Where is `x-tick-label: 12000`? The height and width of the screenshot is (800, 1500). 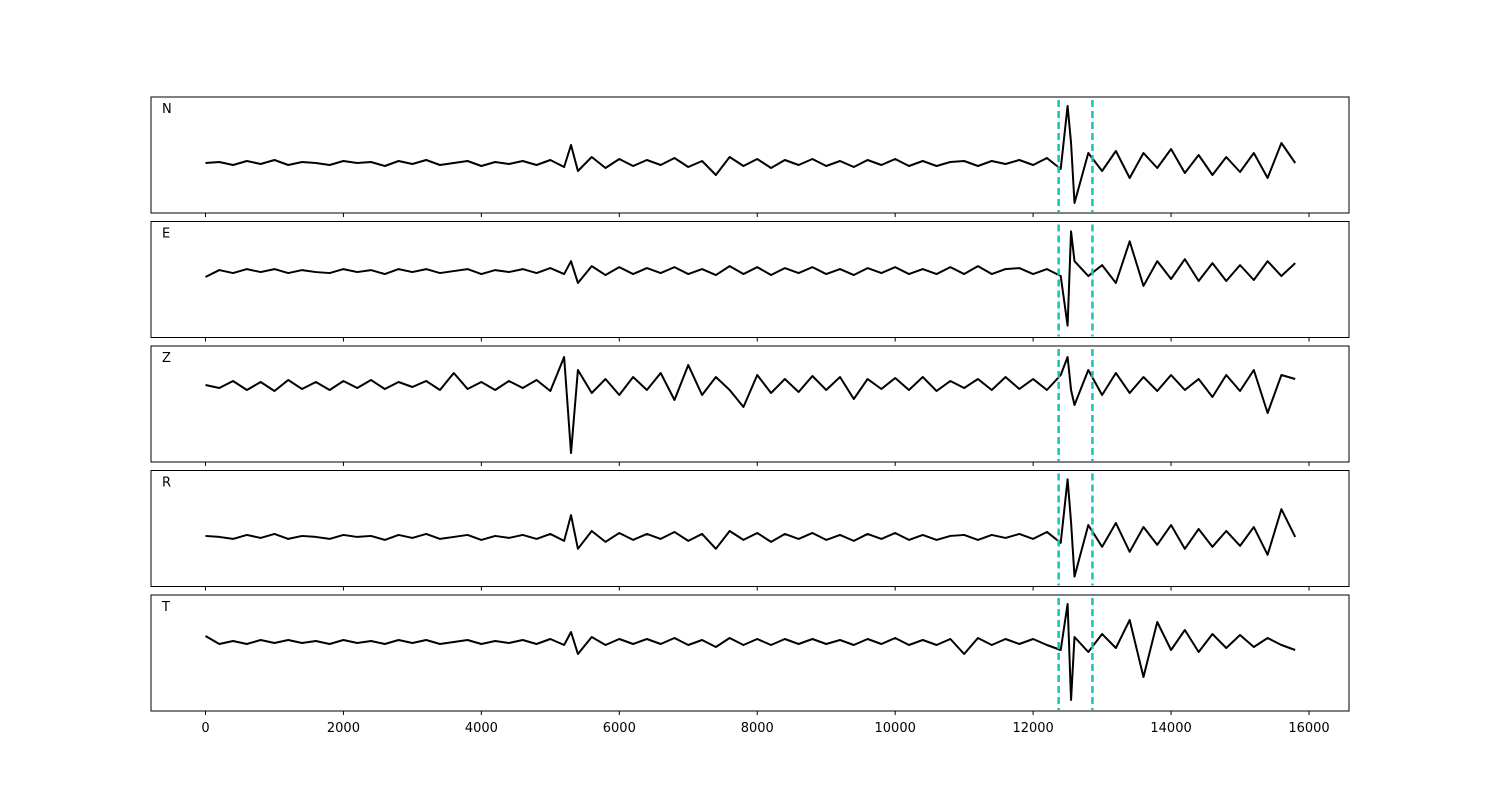 x-tick-label: 12000 is located at coordinates (1032, 728).